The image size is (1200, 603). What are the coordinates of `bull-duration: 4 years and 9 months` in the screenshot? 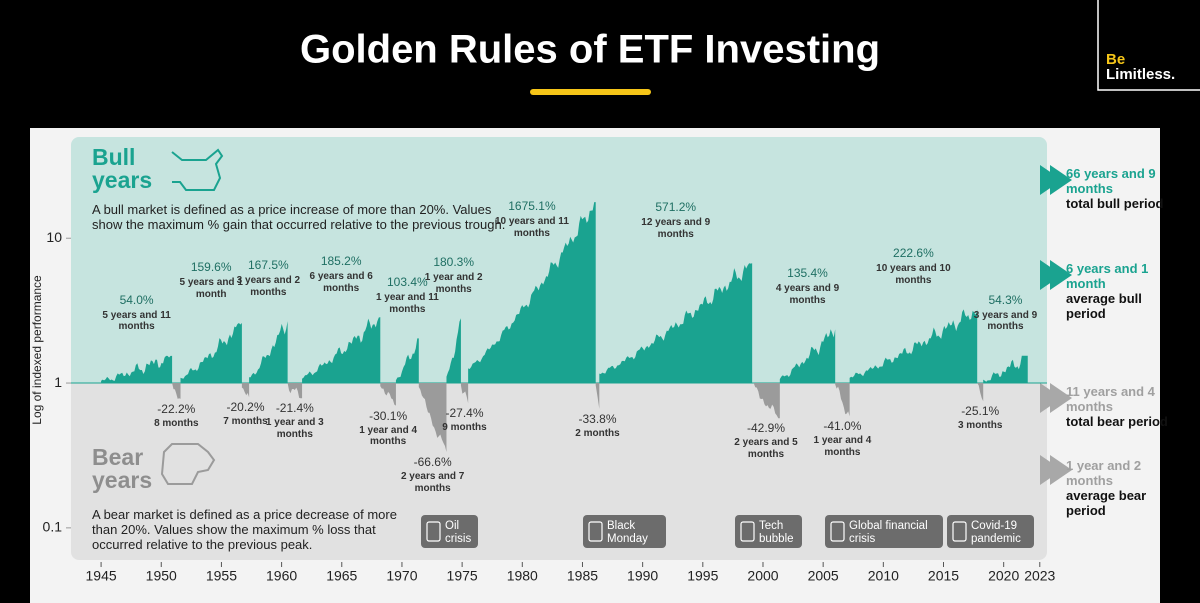 It's located at (807, 294).